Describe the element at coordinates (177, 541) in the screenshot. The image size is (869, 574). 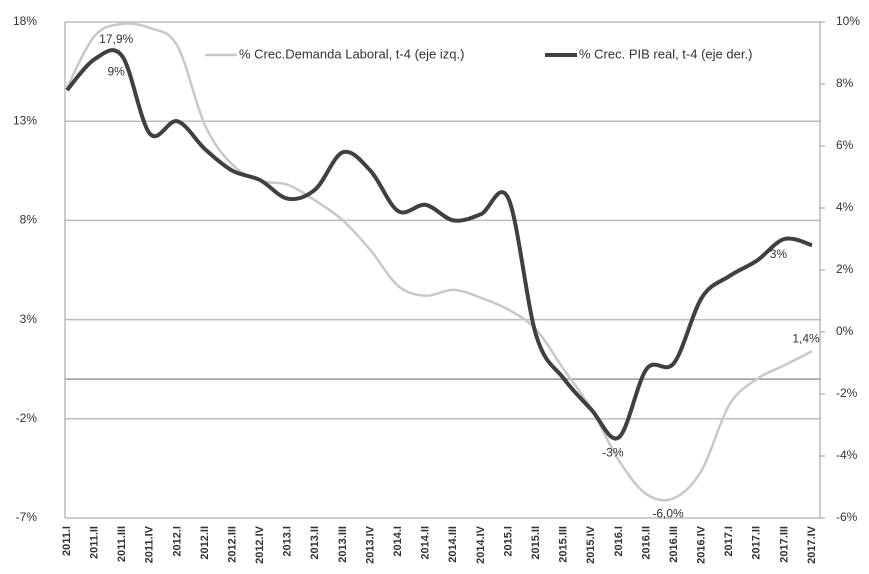
I see `x-tick-label: 2012.I` at that location.